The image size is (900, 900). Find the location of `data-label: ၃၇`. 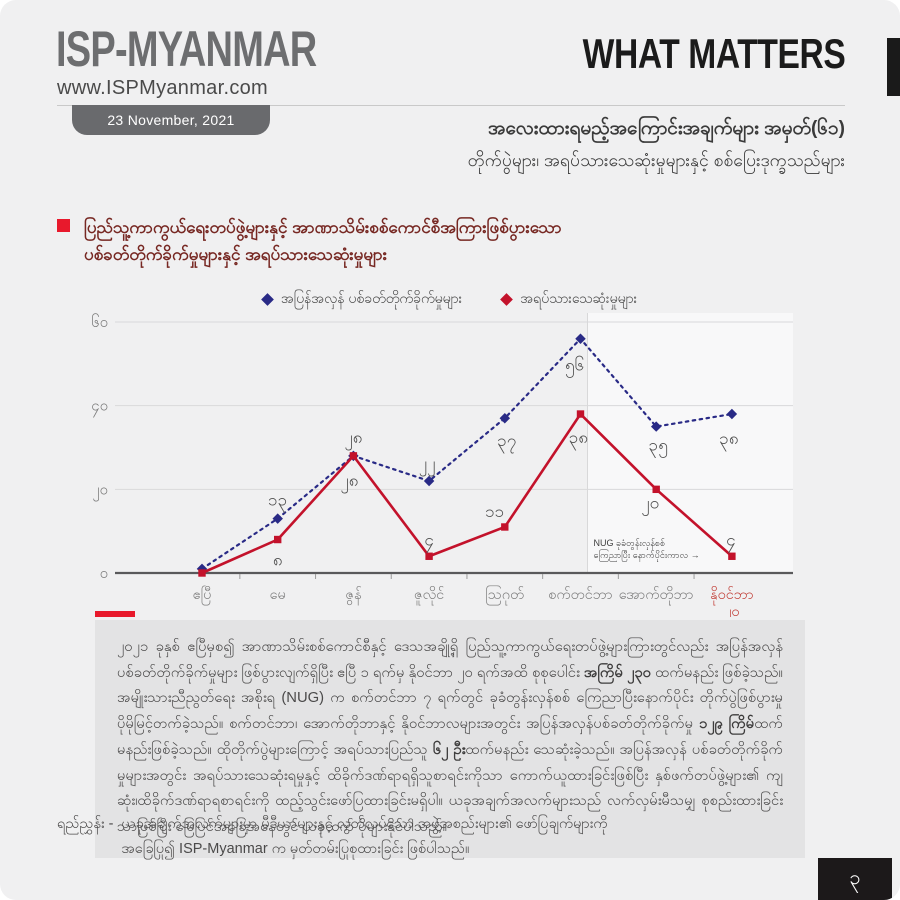

data-label: ၃၇ is located at coordinates (506, 442).